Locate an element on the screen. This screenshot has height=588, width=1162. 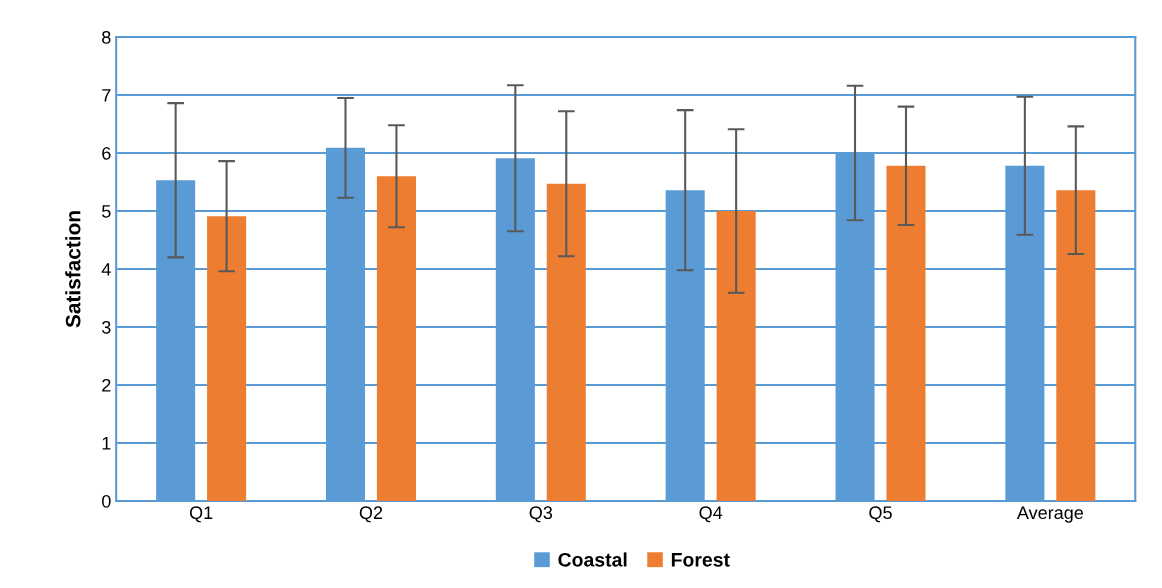
y-tick-label: 6 is located at coordinates (106, 153).